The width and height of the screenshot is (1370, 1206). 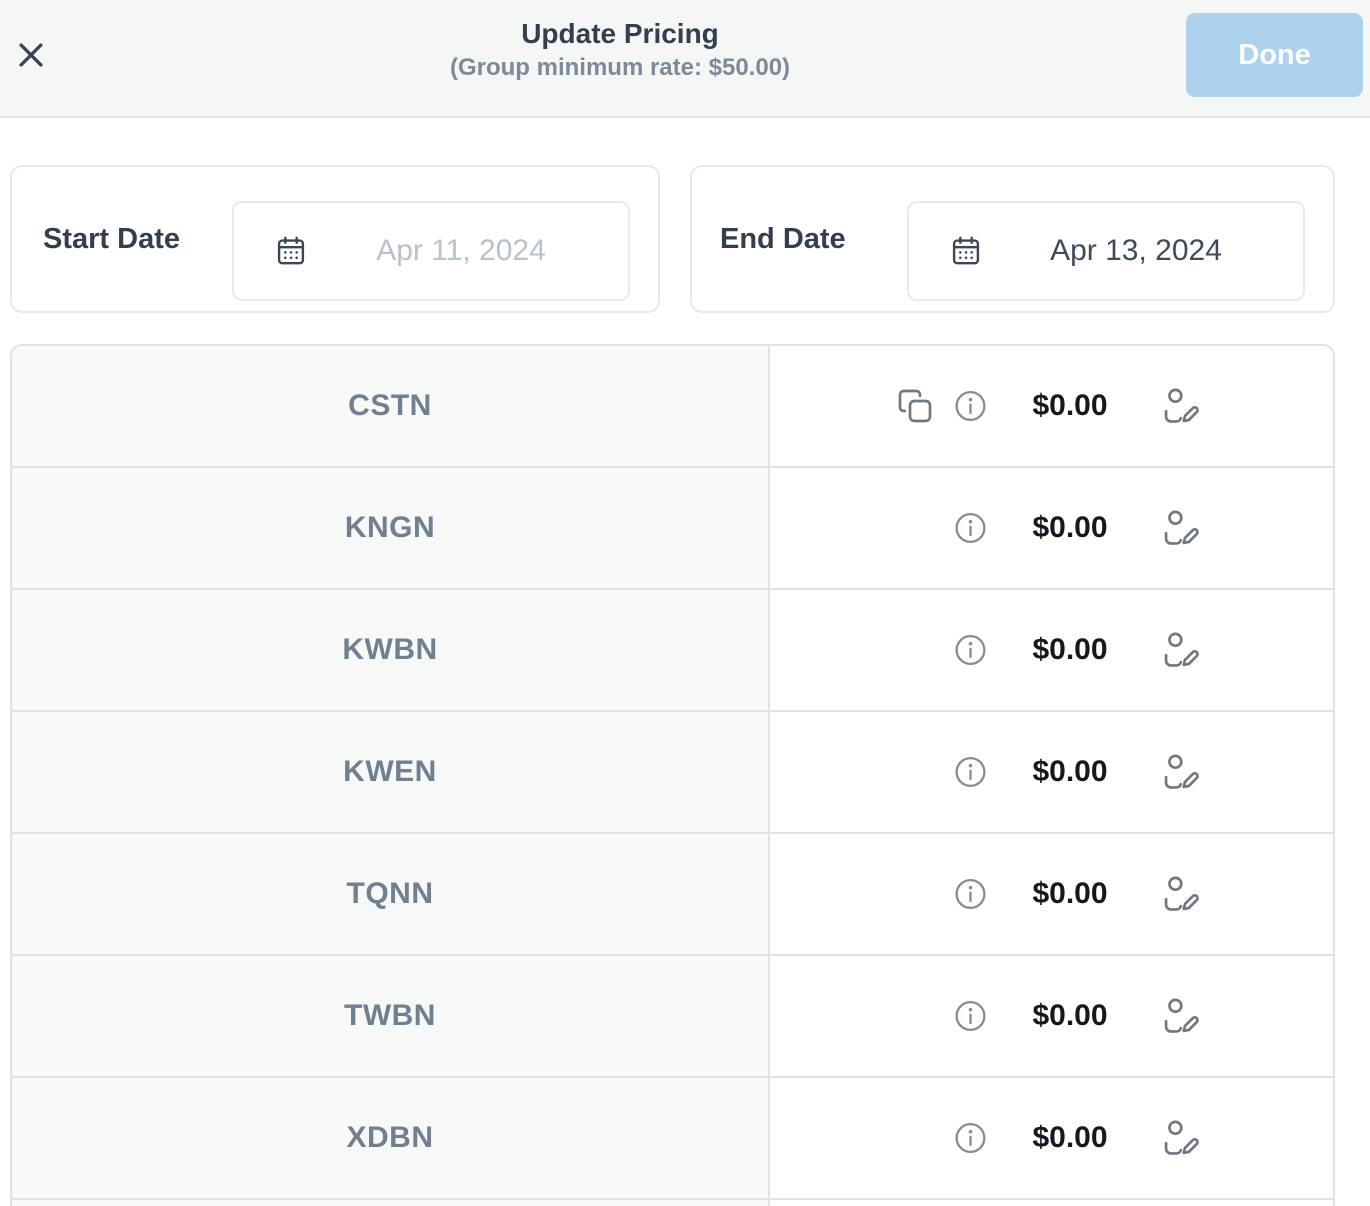 I want to click on rate-code-label: TWBN, so click(x=390, y=1015).